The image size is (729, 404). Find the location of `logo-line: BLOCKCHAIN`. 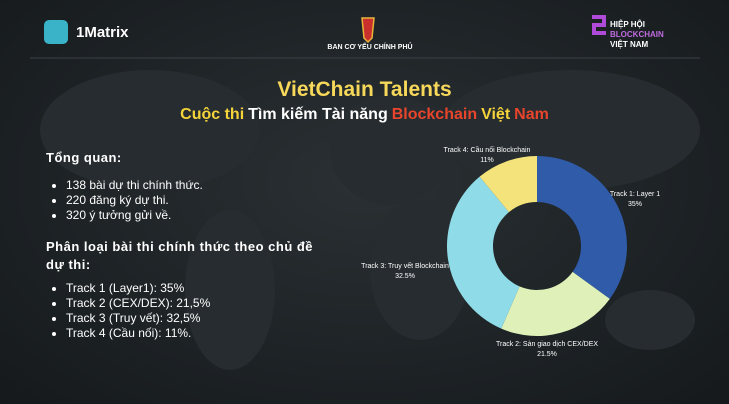

logo-line: BLOCKCHAIN is located at coordinates (637, 34).